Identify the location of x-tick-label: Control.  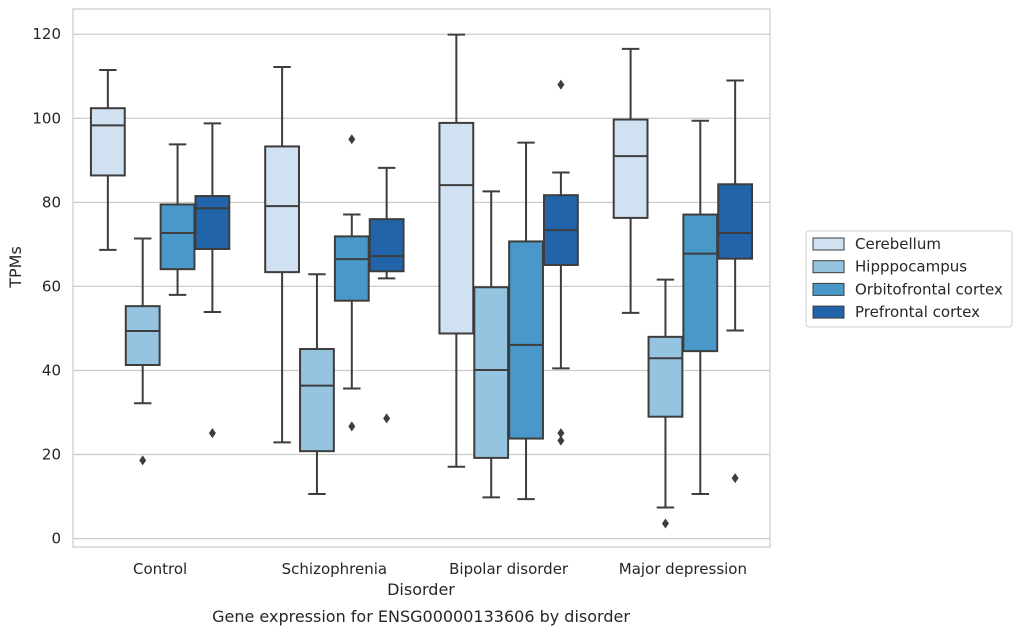
(160, 569).